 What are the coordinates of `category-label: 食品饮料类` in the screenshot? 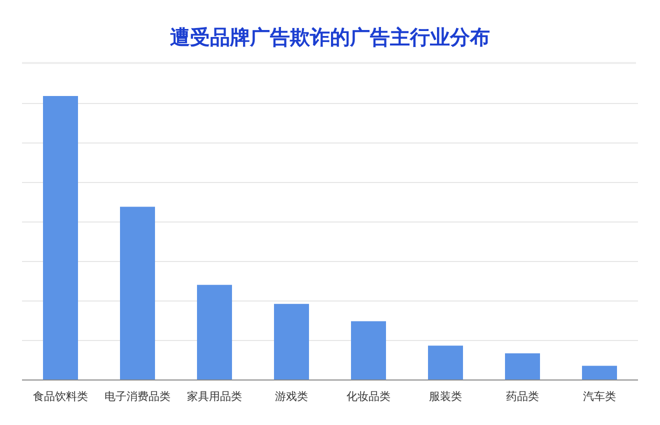 It's located at (60, 397).